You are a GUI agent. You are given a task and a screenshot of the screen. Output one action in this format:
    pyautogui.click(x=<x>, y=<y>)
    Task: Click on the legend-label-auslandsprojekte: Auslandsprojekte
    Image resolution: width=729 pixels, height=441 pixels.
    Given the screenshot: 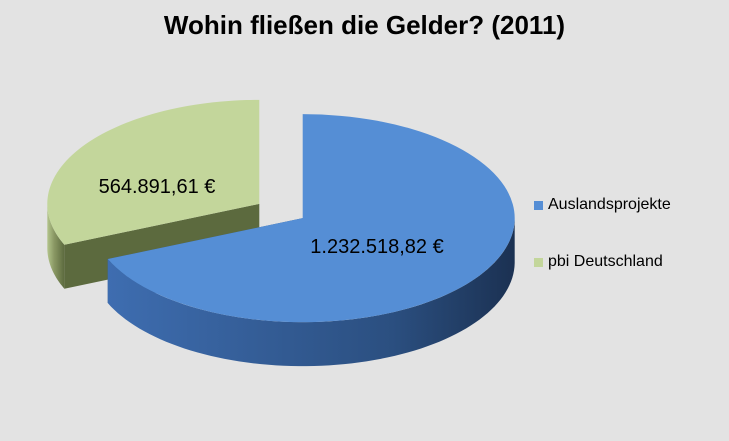 What is the action you would take?
    pyautogui.click(x=609, y=204)
    